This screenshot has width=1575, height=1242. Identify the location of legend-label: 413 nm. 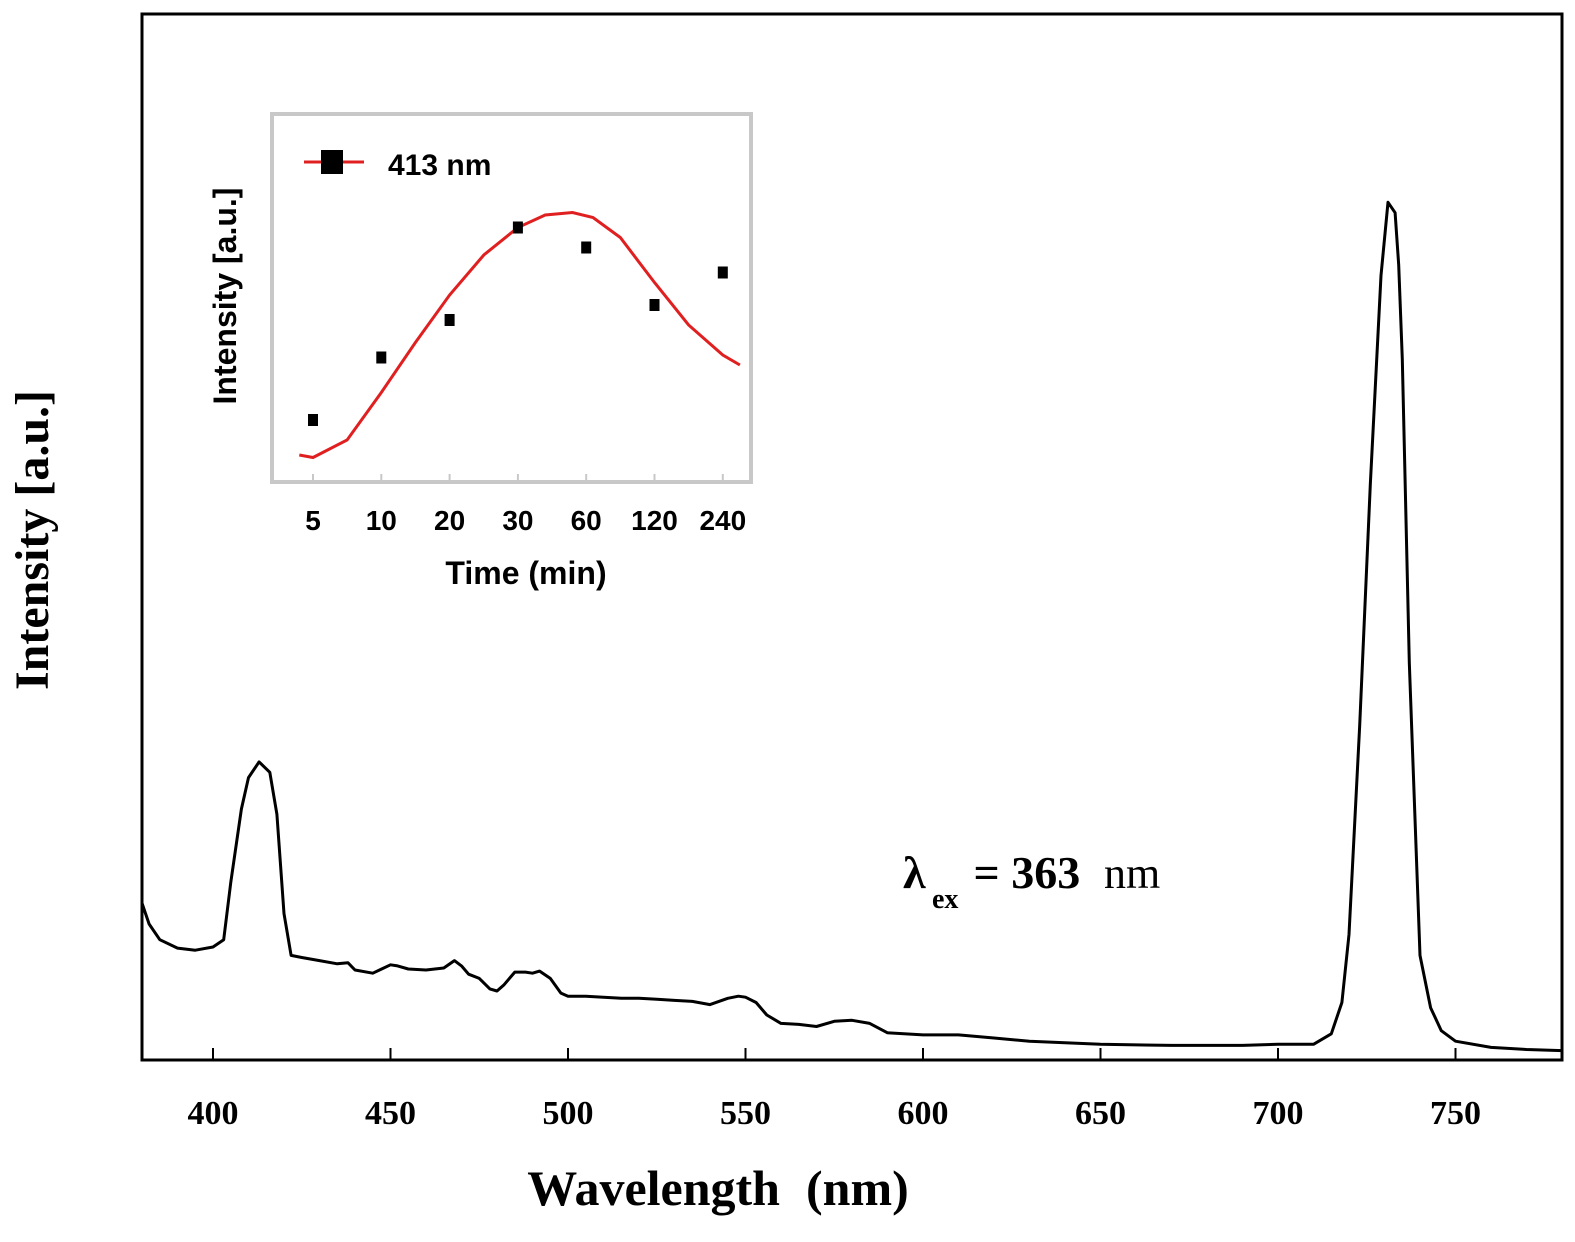
(439, 165).